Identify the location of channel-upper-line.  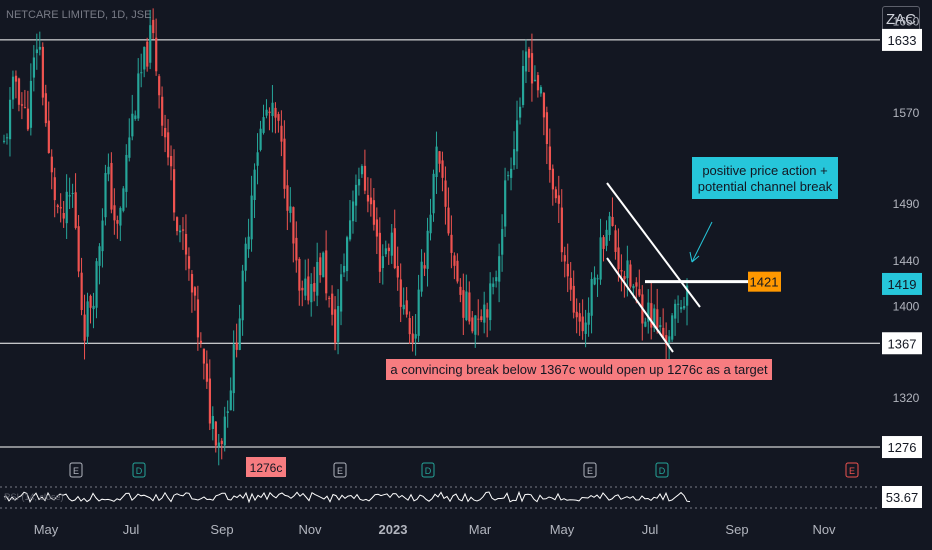
(653, 245).